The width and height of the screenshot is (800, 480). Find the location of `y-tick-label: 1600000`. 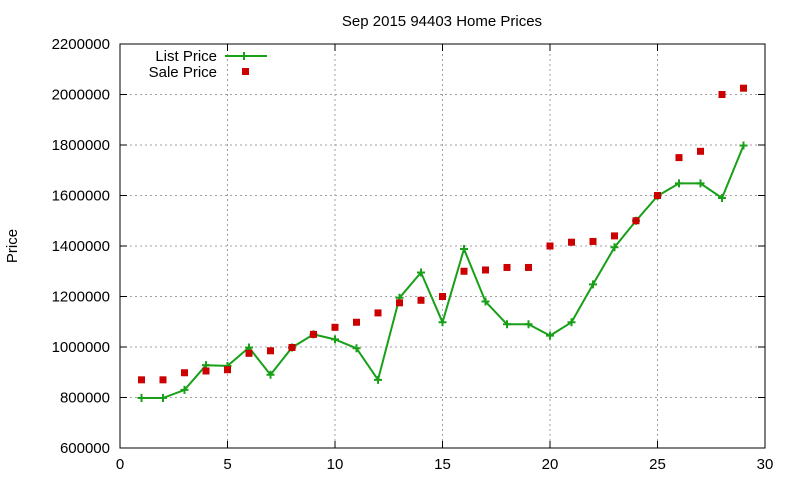

y-tick-label: 1600000 is located at coordinates (81, 196).